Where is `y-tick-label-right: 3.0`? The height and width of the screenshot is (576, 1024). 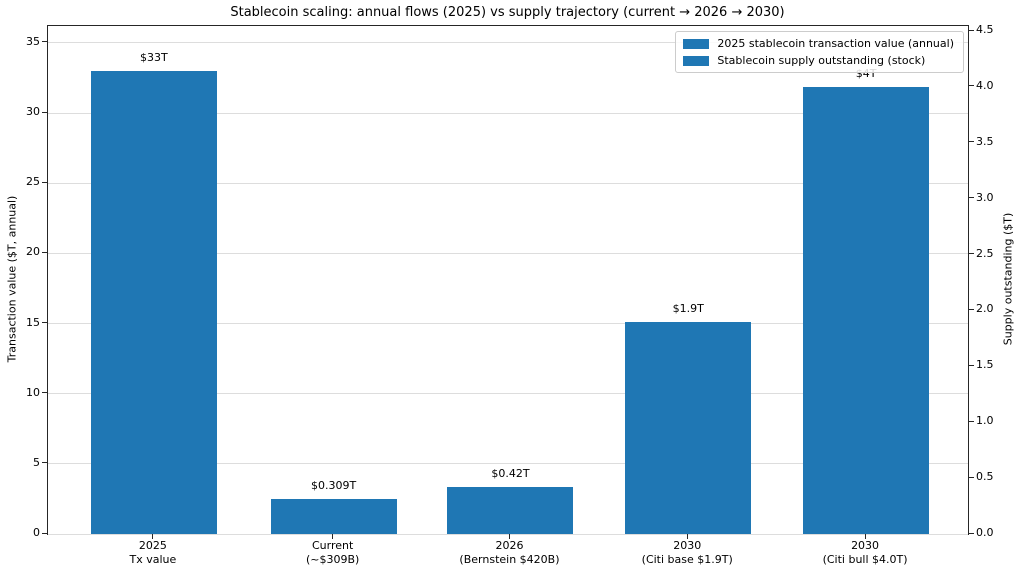 y-tick-label-right: 3.0 is located at coordinates (985, 197).